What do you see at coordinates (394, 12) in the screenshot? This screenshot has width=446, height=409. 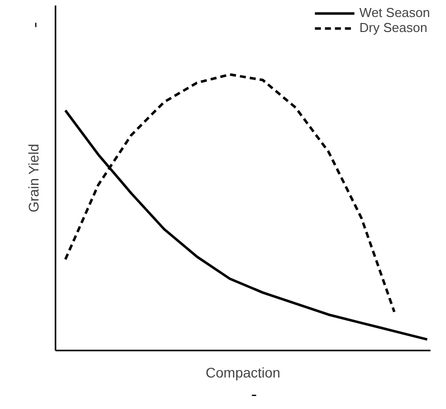 I see `legend-label: Wet Season` at bounding box center [394, 12].